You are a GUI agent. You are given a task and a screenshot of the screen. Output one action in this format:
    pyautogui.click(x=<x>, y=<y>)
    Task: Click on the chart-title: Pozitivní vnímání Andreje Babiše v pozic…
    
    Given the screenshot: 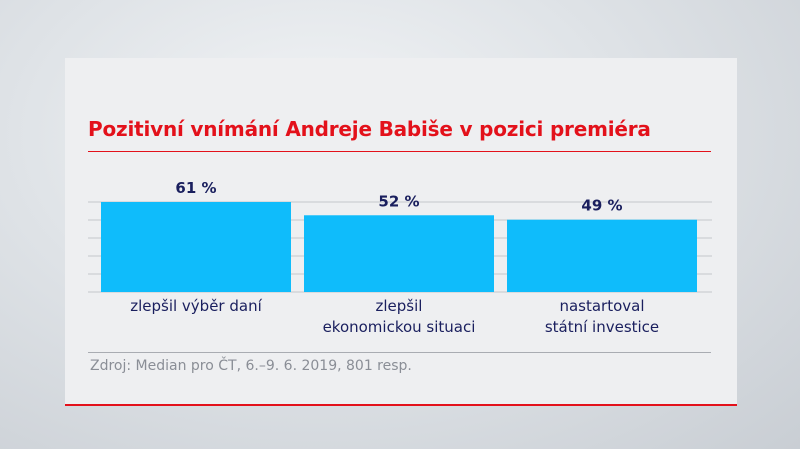 What is the action you would take?
    pyautogui.click(x=369, y=129)
    